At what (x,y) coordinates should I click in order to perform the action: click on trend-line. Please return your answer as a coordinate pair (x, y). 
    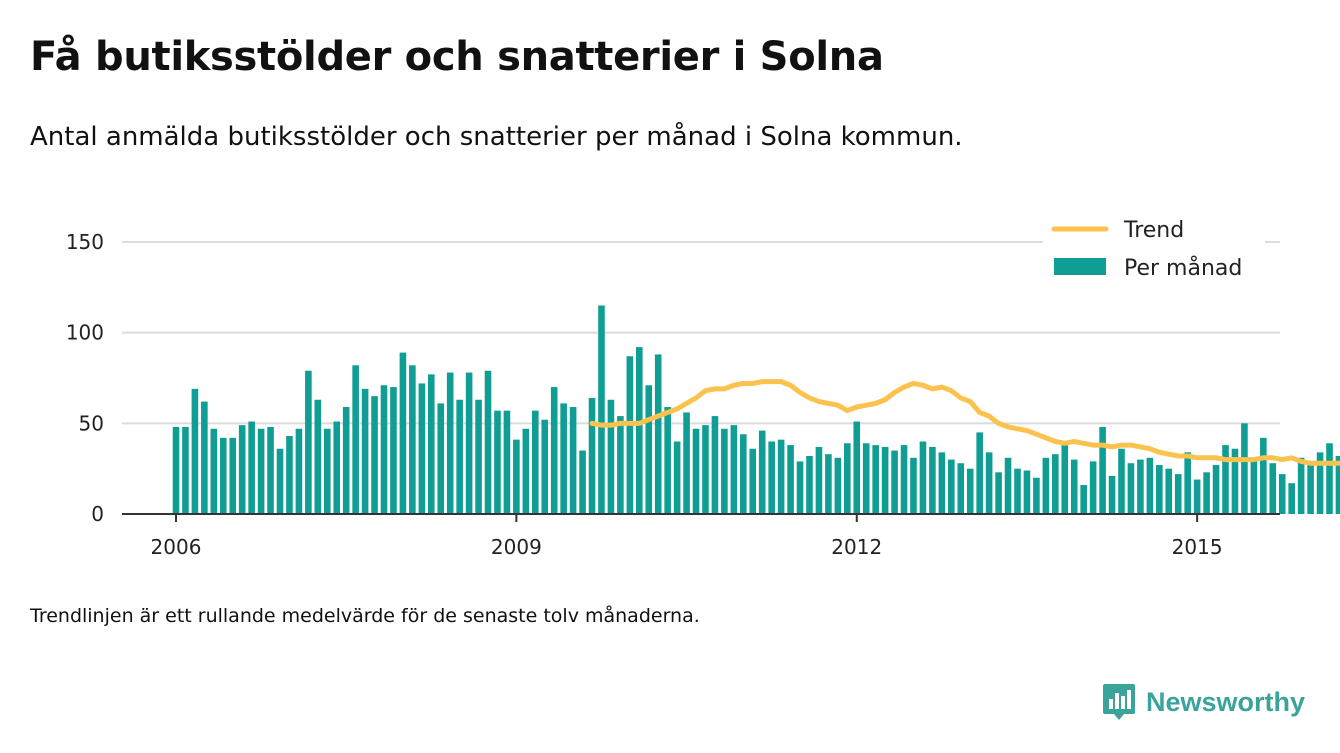
    Looking at the image, I should click on (964, 422).